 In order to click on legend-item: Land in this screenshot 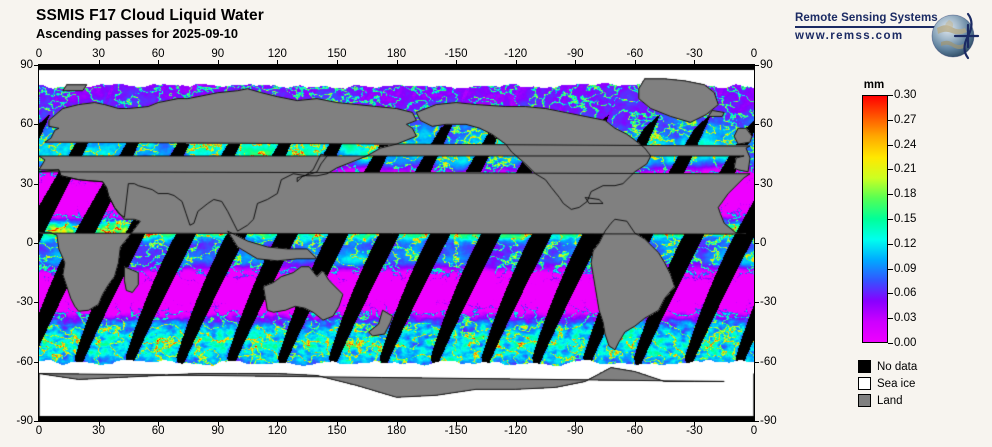, I will do `click(887, 400)`.